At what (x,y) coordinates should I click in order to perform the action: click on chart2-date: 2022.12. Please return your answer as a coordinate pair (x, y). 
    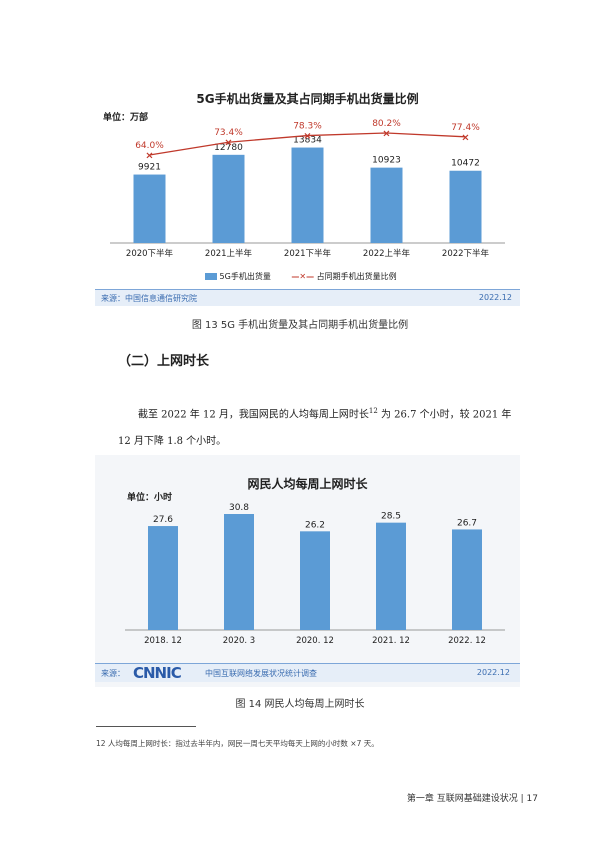
    Looking at the image, I should click on (493, 672).